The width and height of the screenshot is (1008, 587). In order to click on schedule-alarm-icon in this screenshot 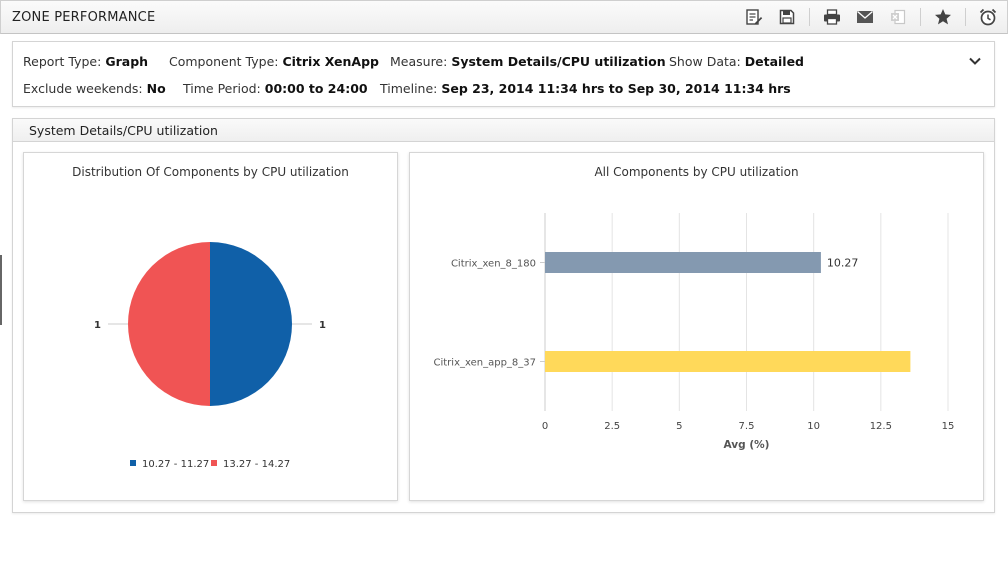, I will do `click(988, 17)`.